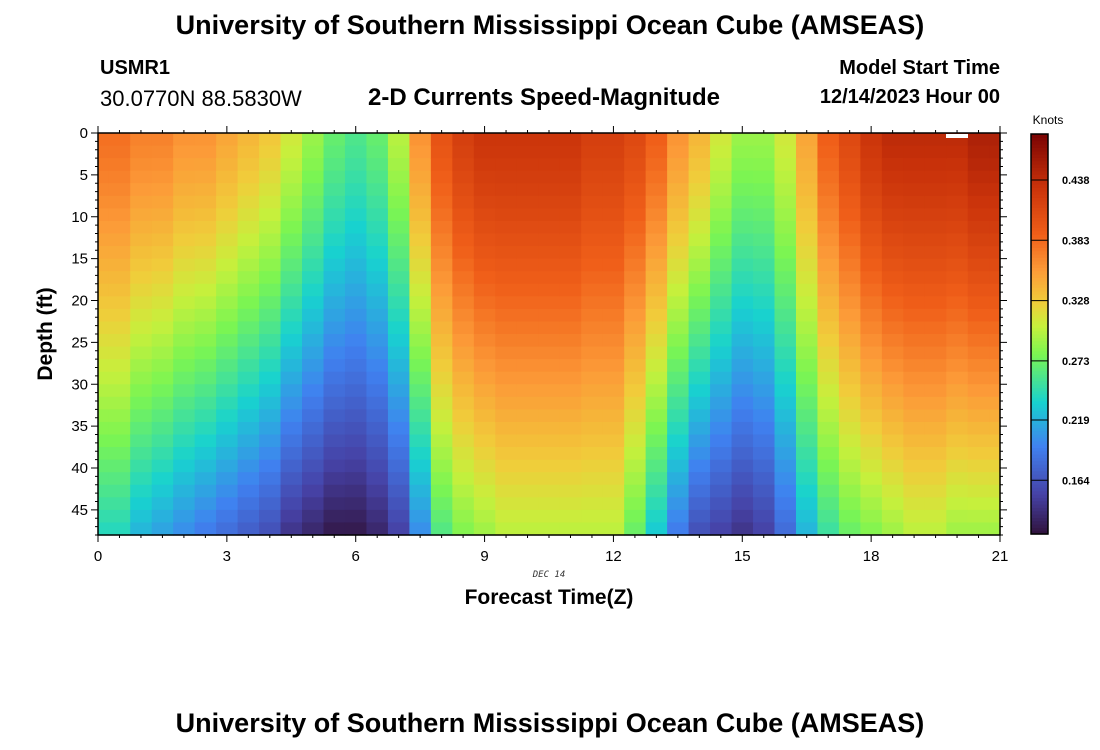 This screenshot has height=750, width=1100. I want to click on station-name: USMR1, so click(135, 68).